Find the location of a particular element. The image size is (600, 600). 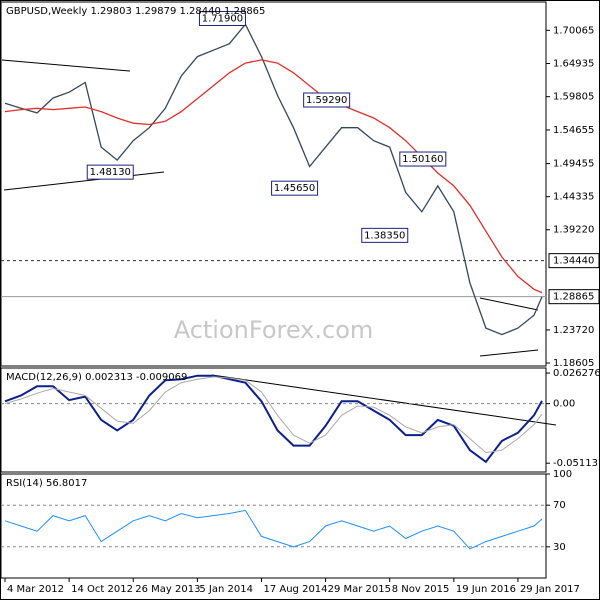

x-tick-label: 29 Mar 2015 is located at coordinates (359, 589).